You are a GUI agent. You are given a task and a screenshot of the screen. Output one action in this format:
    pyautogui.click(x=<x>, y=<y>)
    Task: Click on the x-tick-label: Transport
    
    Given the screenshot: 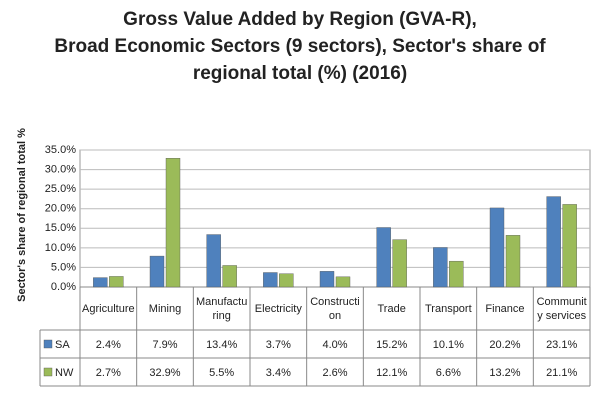 What is the action you would take?
    pyautogui.click(x=448, y=308)
    